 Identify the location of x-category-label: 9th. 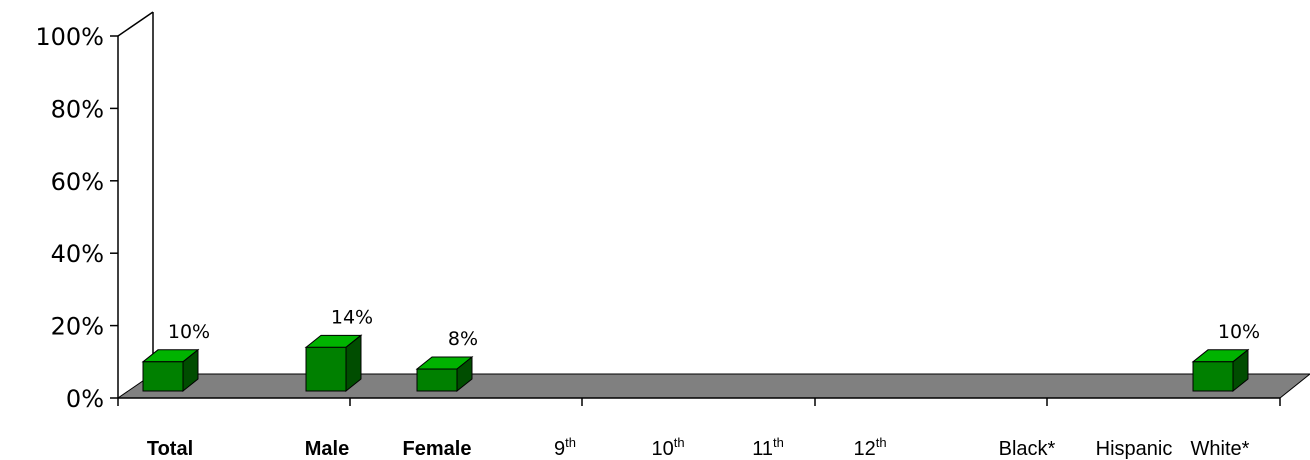
(565, 447).